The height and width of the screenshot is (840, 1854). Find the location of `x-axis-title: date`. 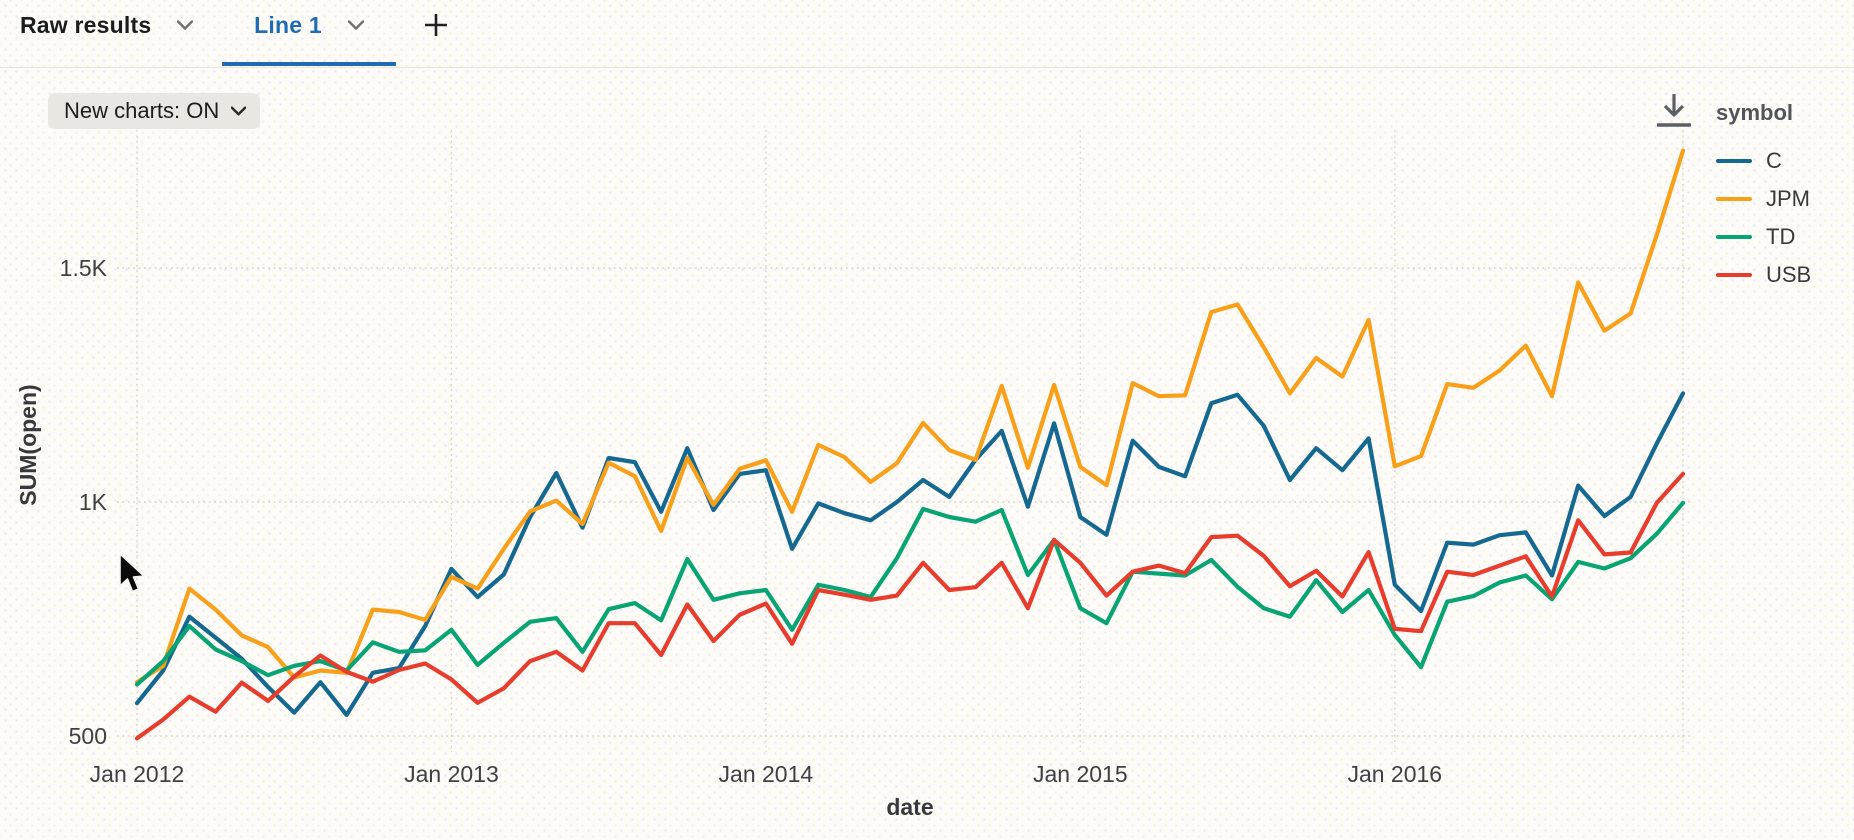

x-axis-title: date is located at coordinates (909, 807).